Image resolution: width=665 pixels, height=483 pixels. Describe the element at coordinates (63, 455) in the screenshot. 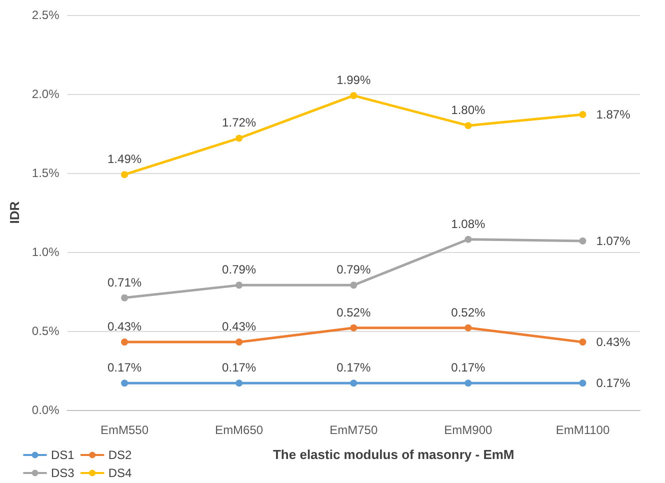

I see `legend-label: DS1` at that location.